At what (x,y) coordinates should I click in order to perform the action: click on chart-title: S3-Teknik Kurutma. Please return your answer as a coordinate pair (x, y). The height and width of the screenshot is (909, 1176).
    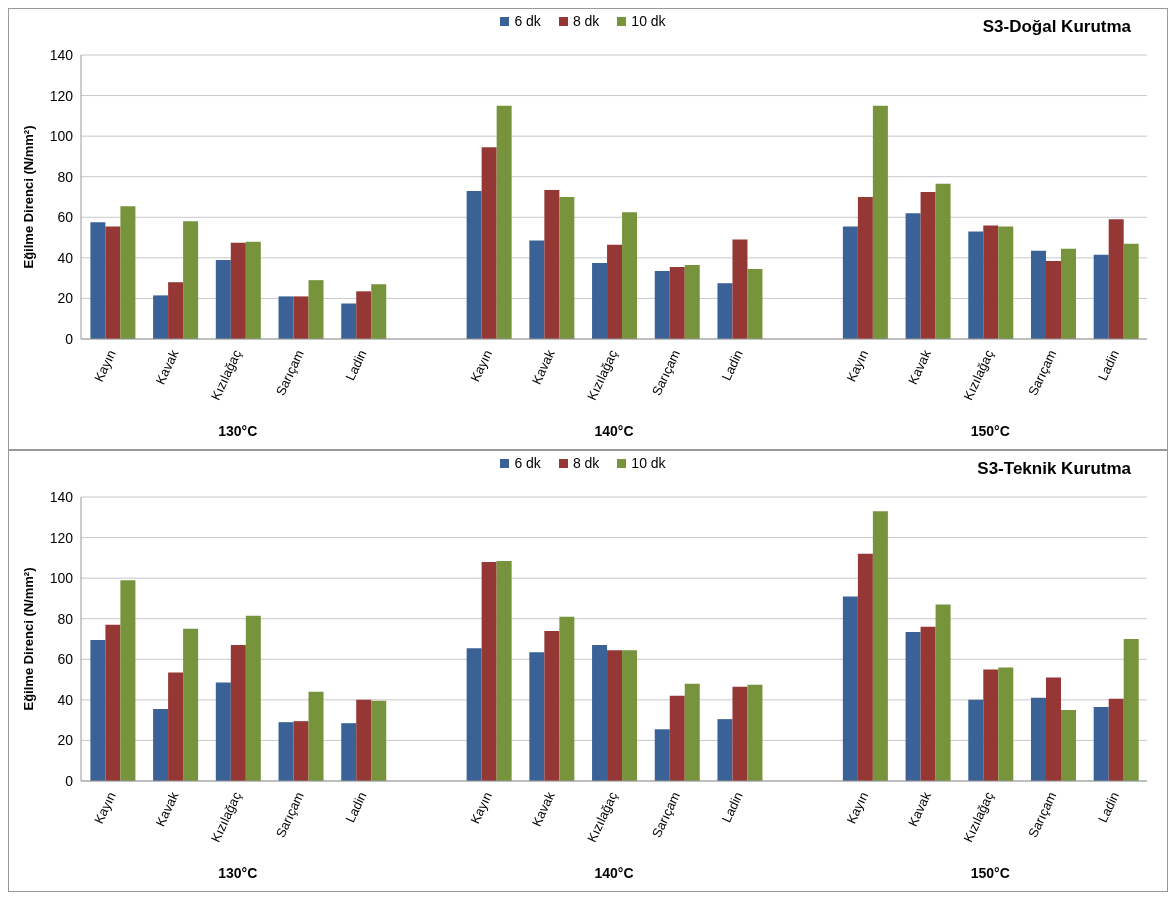
    Looking at the image, I should click on (1054, 469).